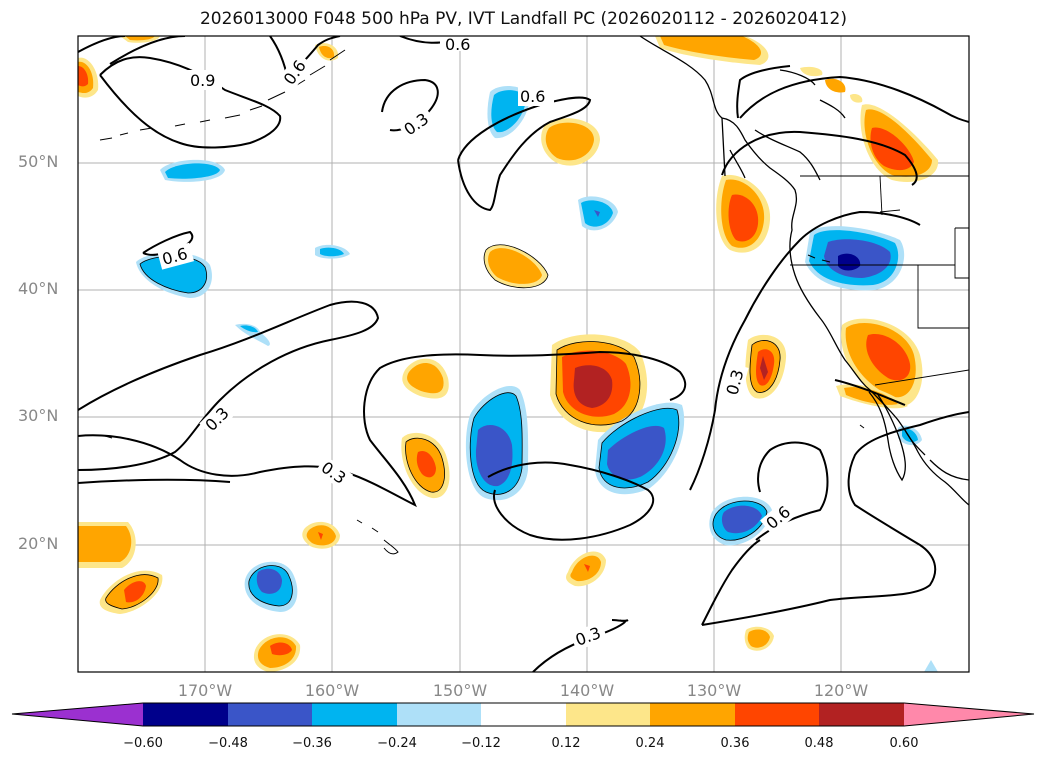 This screenshot has width=1047, height=765. Describe the element at coordinates (481, 743) in the screenshot. I see `colorbar-tick: −0.12` at that location.